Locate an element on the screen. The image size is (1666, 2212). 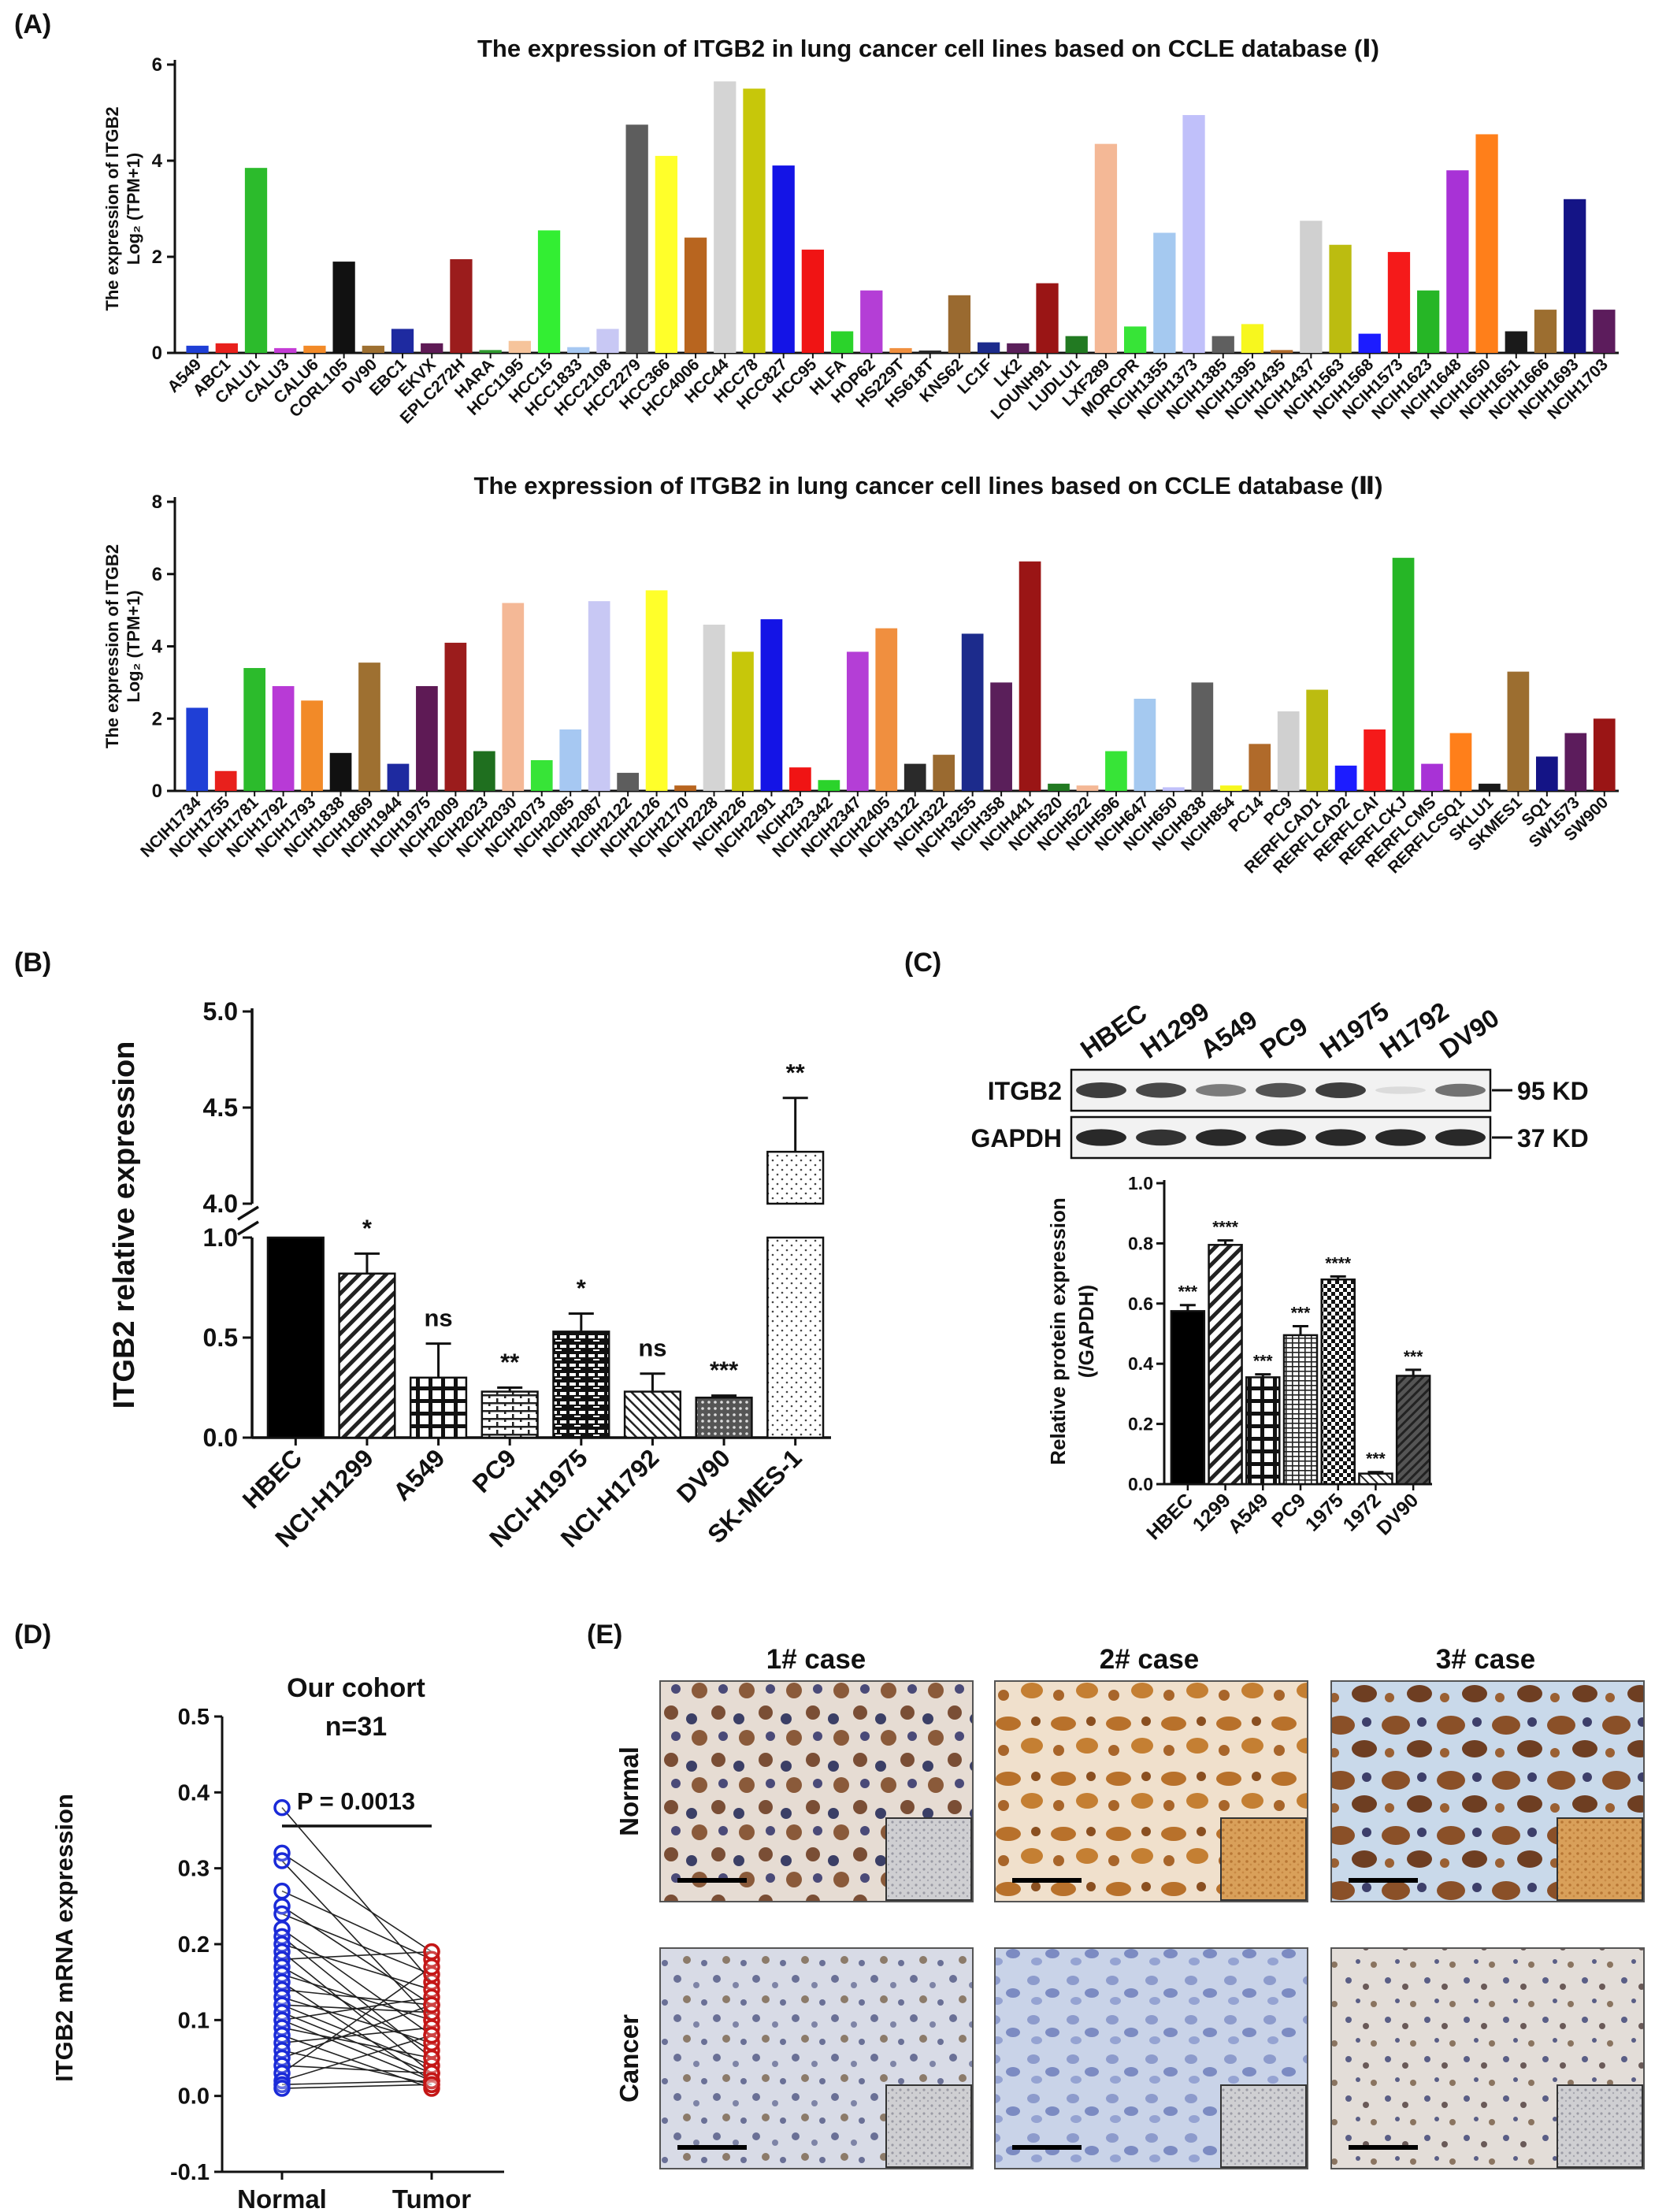
y-axis-label-units: (/GAPDH) is located at coordinates (1086, 1331).